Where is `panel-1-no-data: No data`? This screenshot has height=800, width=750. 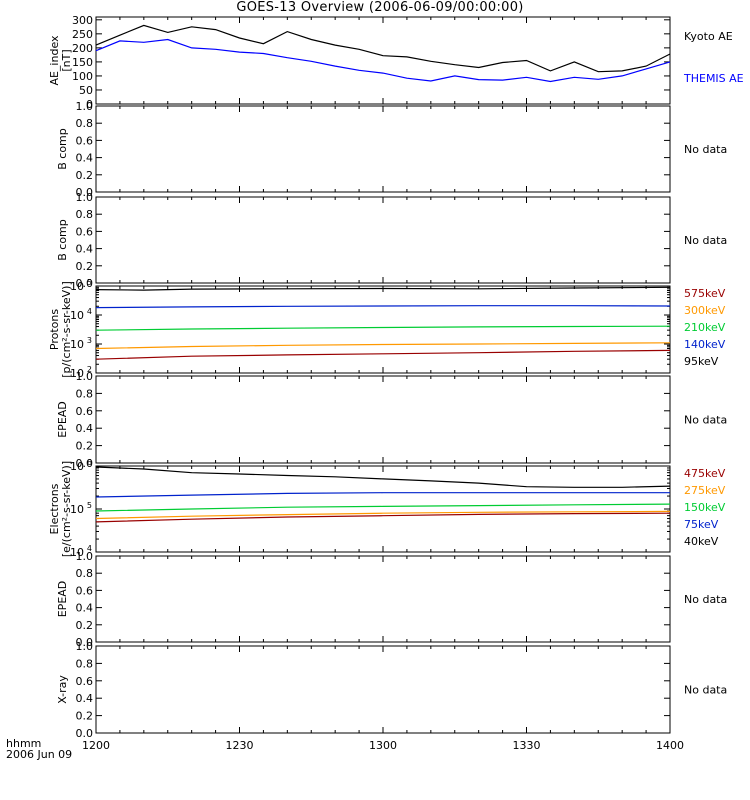
panel-1-no-data: No data is located at coordinates (705, 149).